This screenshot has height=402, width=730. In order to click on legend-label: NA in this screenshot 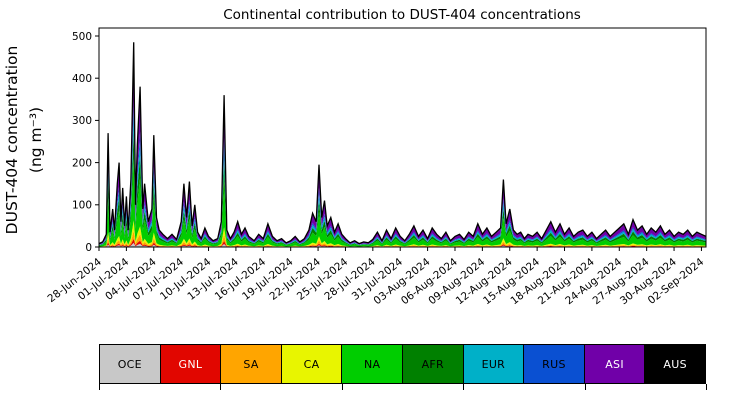, I will do `click(372, 364)`.